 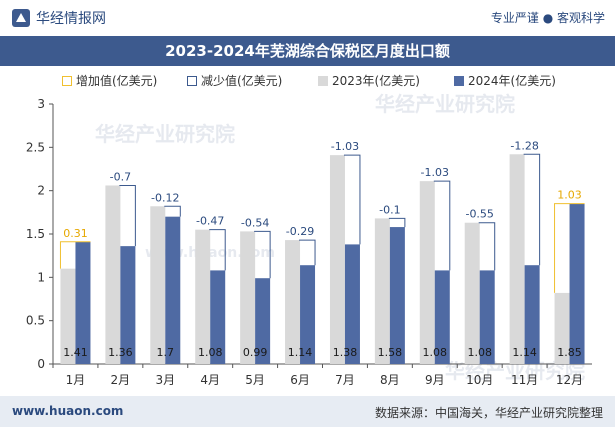 I want to click on brand-tagline: 专业严谨 ● 客观科学, so click(x=547, y=18).